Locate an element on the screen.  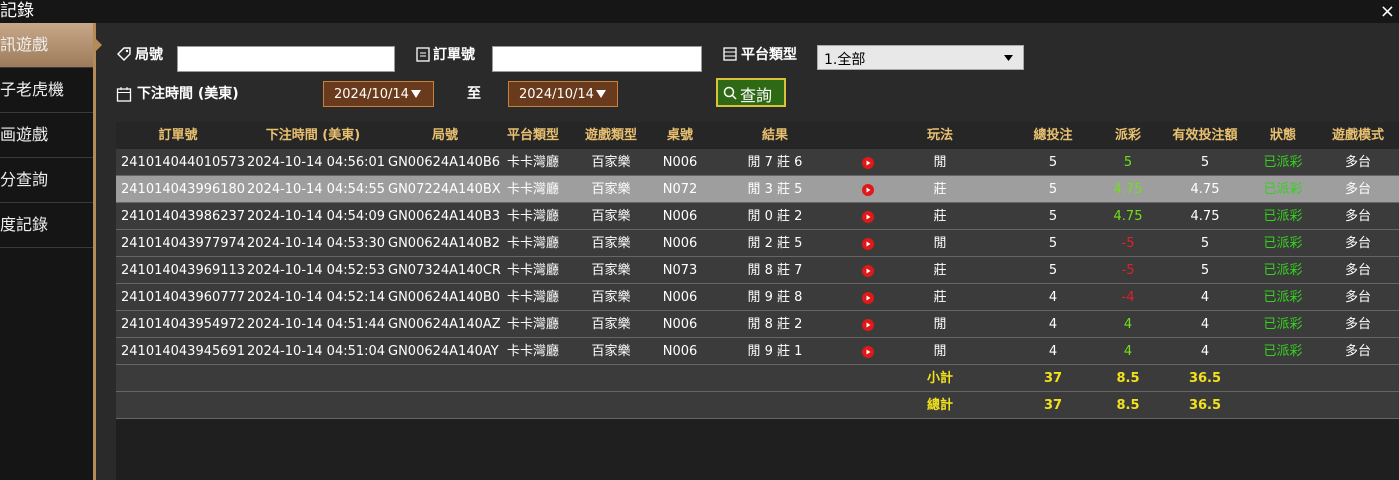
table-cell: N073 is located at coordinates (680, 270).